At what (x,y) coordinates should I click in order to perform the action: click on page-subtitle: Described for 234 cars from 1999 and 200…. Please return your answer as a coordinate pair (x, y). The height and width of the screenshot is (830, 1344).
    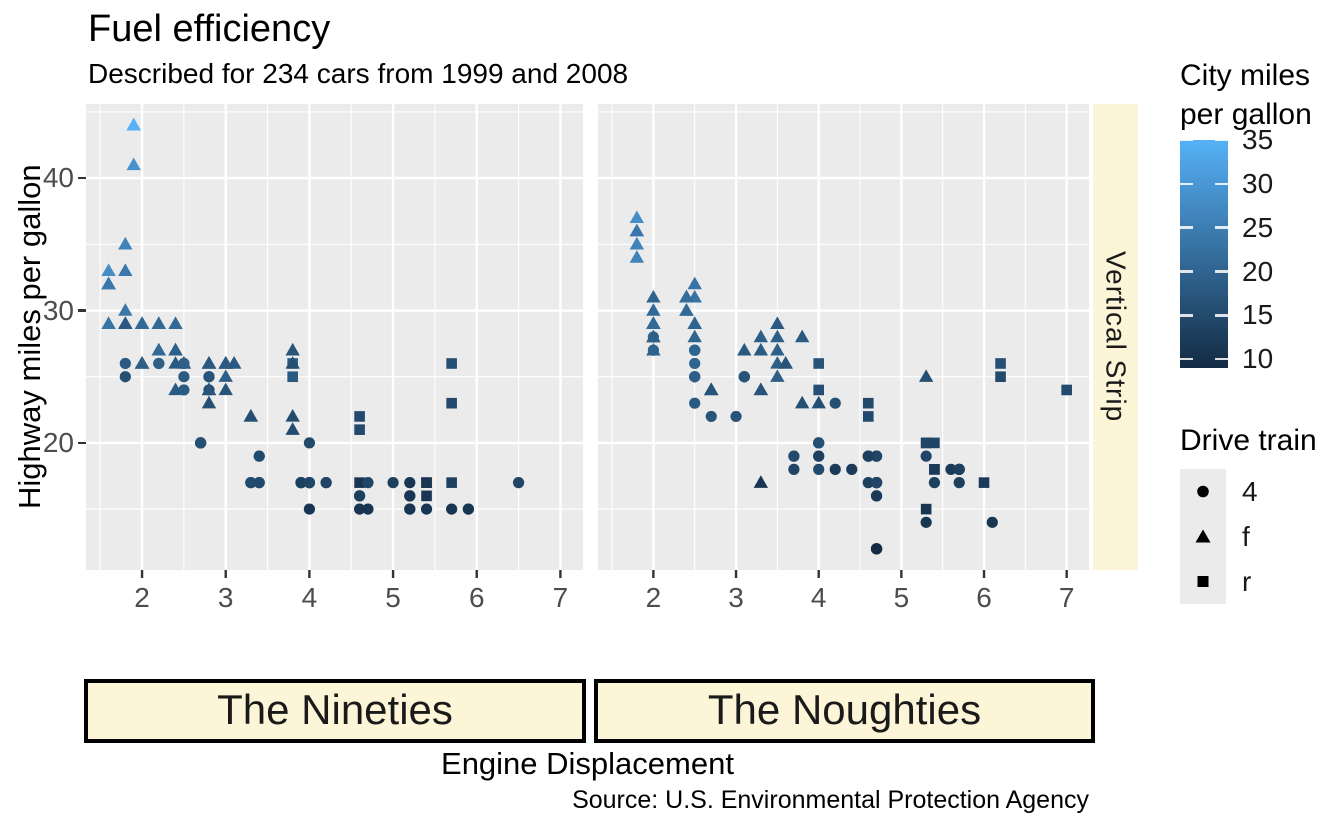
    Looking at the image, I should click on (358, 73).